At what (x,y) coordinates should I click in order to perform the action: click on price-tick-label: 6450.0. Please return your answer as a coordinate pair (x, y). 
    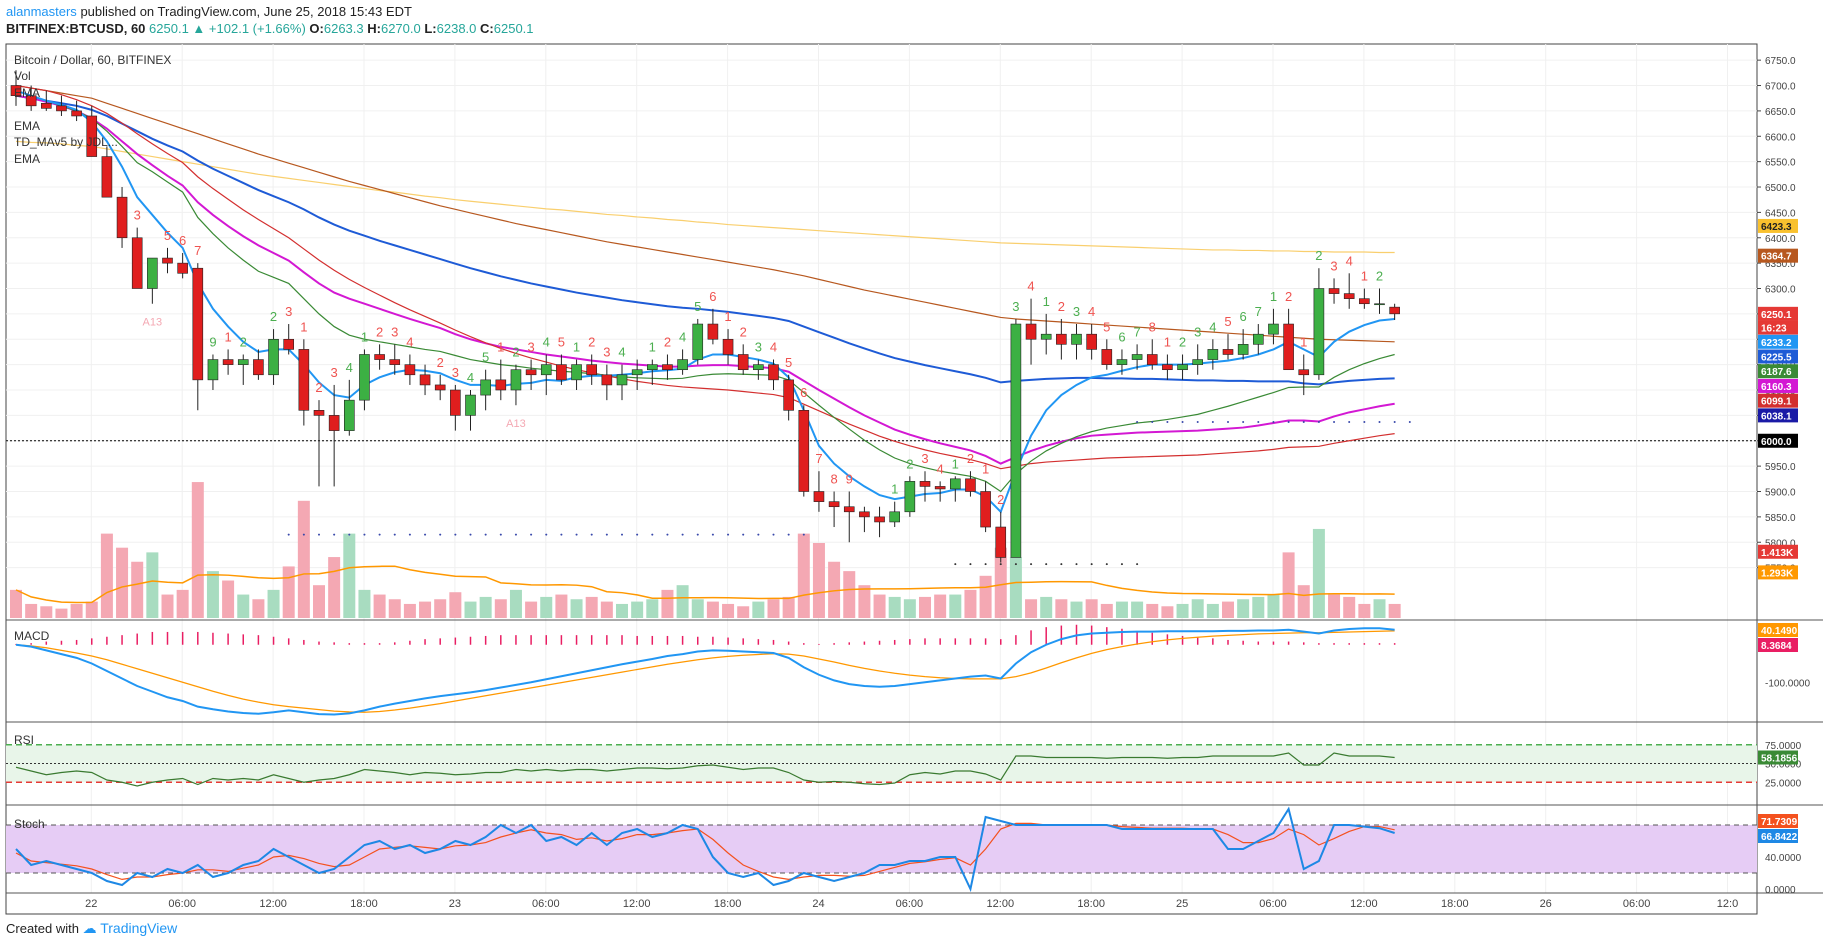
    Looking at the image, I should click on (1780, 213).